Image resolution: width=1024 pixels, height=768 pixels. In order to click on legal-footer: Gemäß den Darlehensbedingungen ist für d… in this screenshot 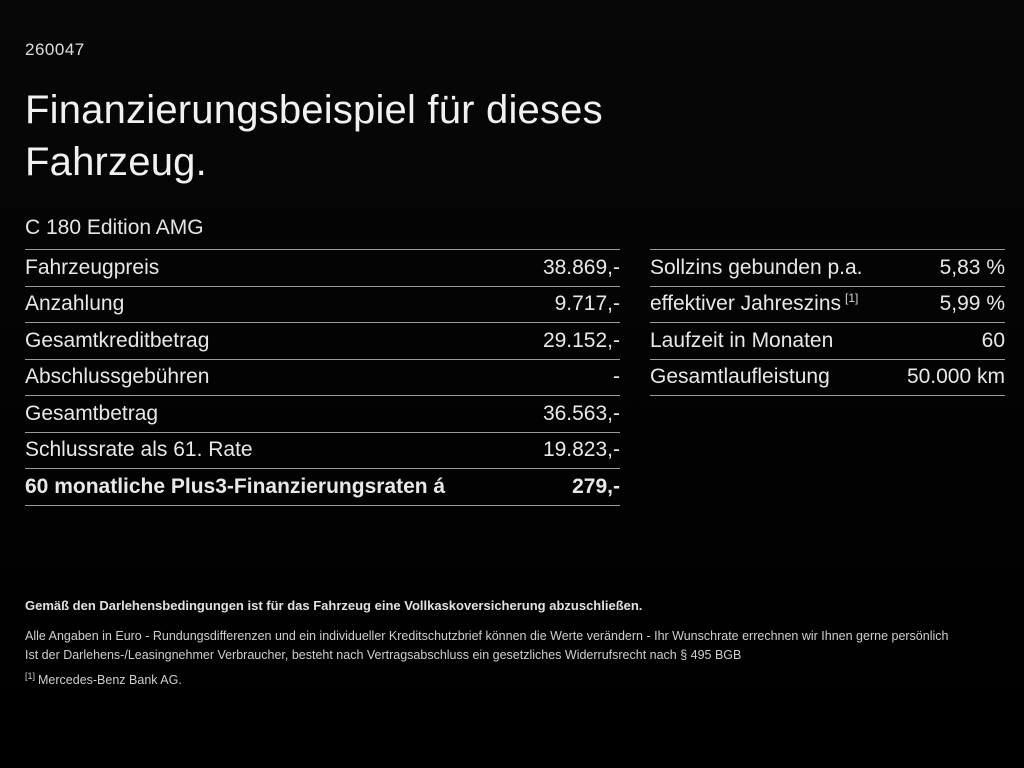, I will do `click(505, 642)`.